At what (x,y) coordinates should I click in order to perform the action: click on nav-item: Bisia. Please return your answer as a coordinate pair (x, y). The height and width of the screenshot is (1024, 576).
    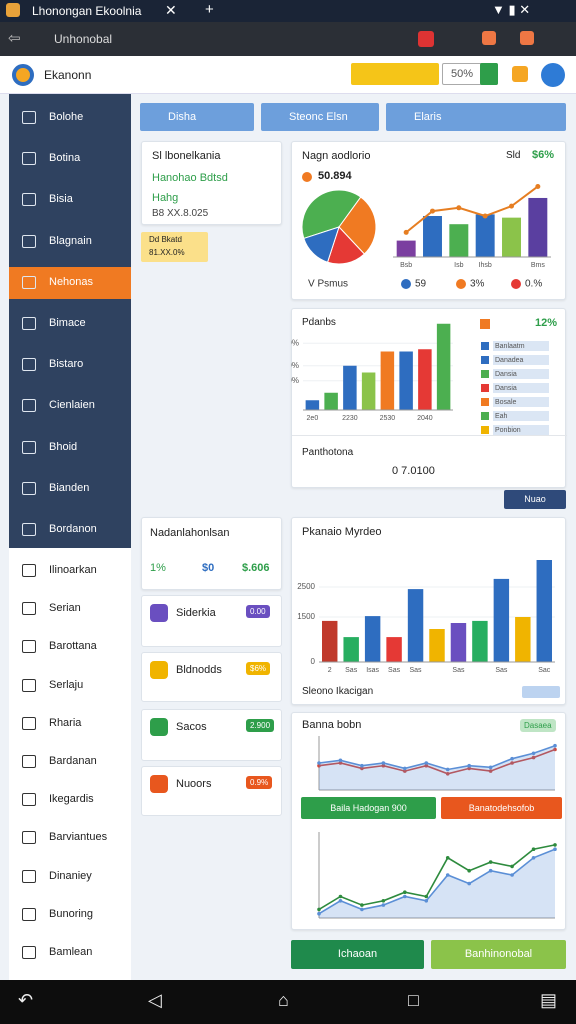
    Looking at the image, I should click on (70, 200).